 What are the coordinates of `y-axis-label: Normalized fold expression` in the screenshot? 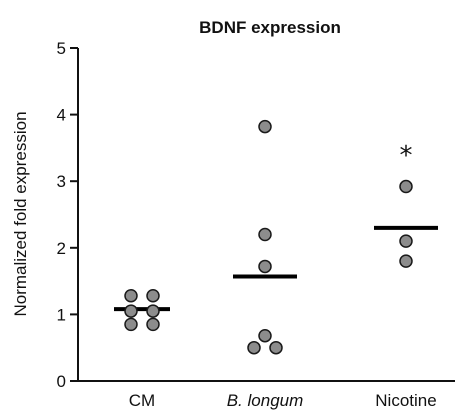 It's located at (20, 213).